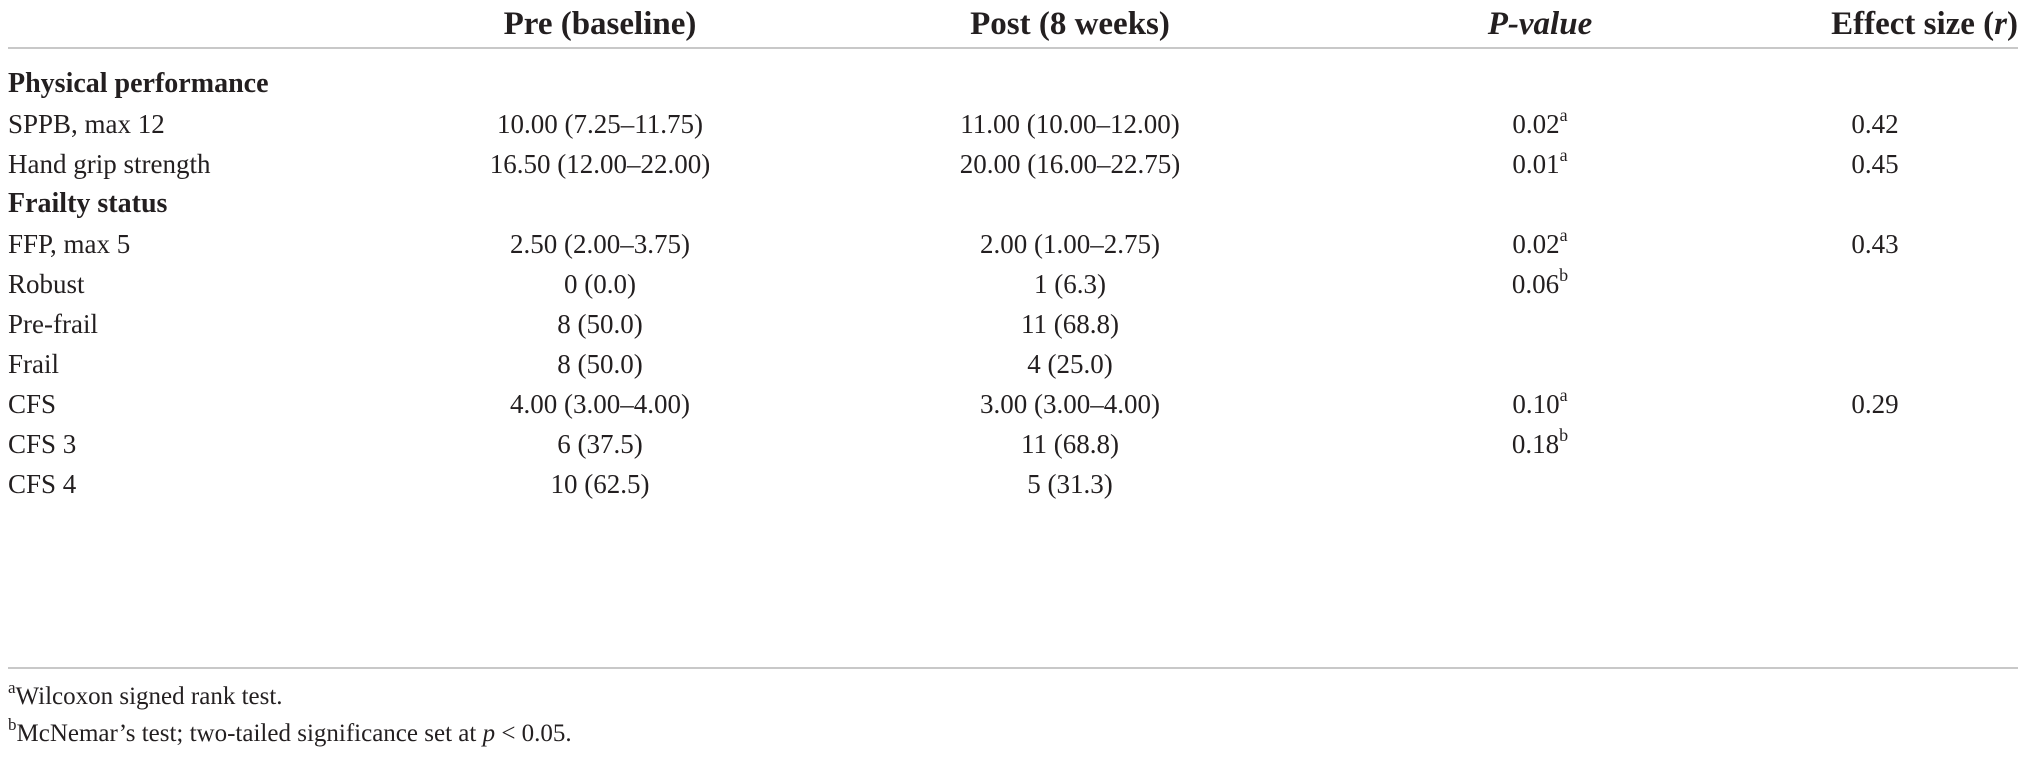  What do you see at coordinates (1875, 164) in the screenshot?
I see `row-effect-size: 0.45` at bounding box center [1875, 164].